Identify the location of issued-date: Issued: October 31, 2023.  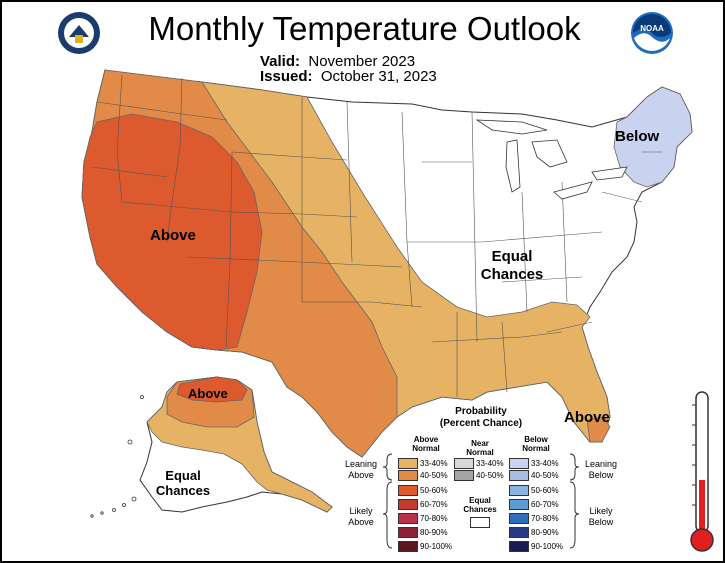
(348, 76).